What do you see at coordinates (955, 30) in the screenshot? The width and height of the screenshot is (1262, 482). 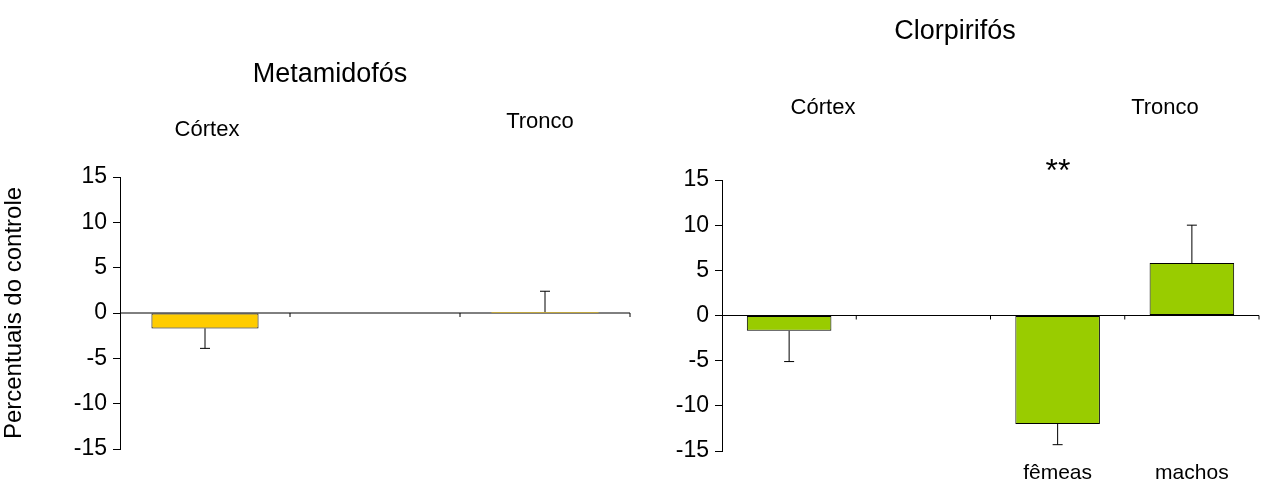 I see `chart-title: Clorpirifós` at bounding box center [955, 30].